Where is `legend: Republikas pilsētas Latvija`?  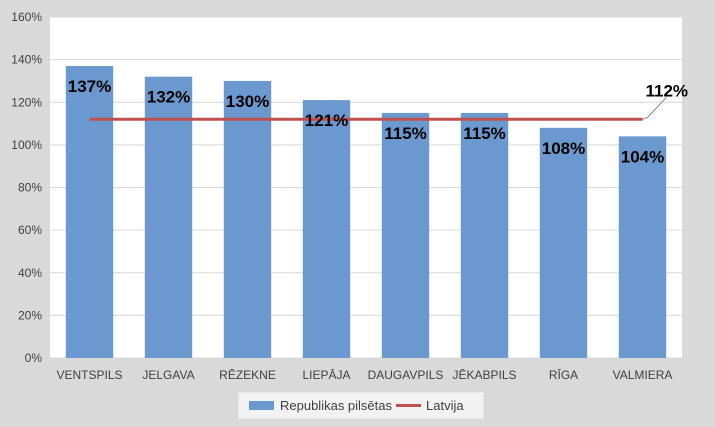 legend: Republikas pilsētas Latvija is located at coordinates (361, 405).